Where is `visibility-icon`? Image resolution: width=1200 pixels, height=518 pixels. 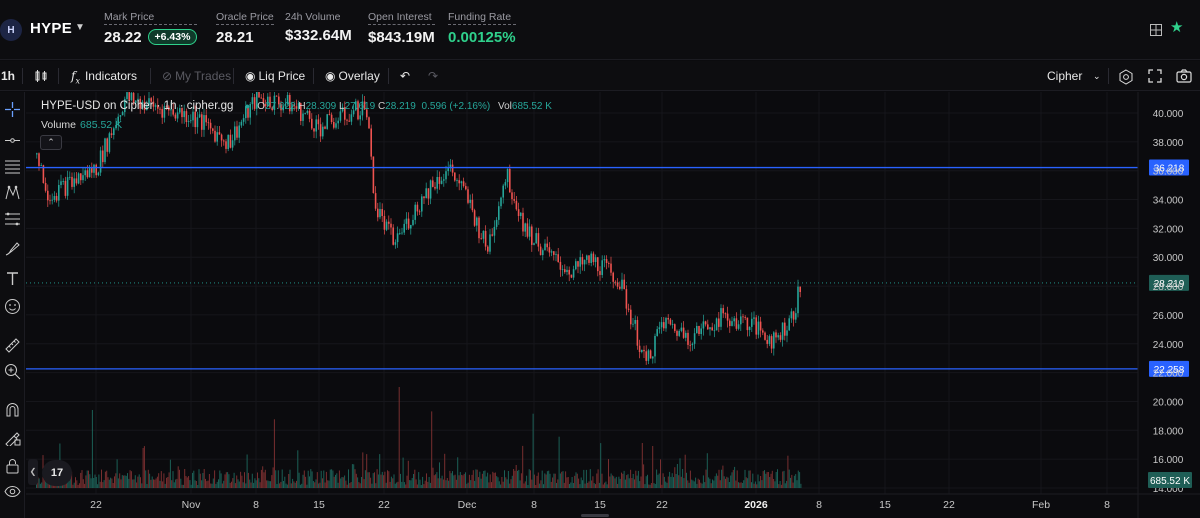 visibility-icon is located at coordinates (12, 491).